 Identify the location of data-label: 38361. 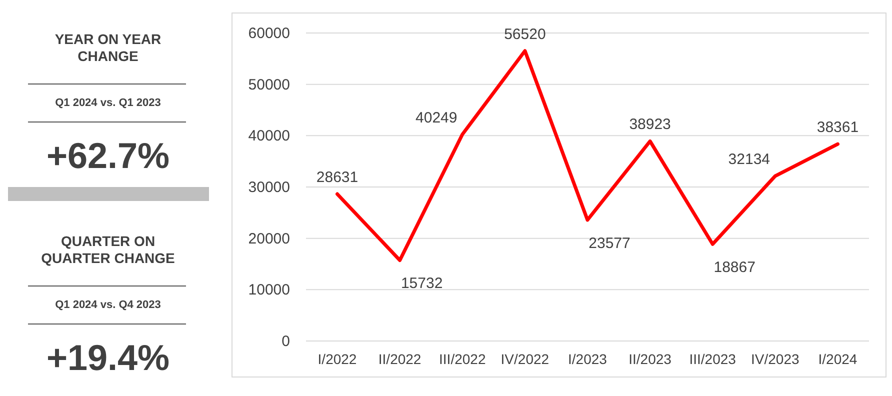
(837, 127).